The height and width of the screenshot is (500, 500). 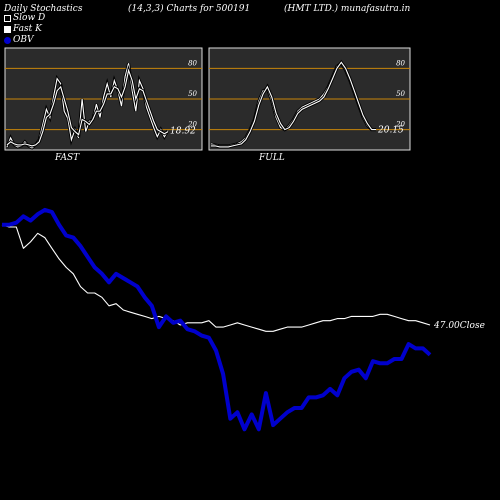 I want to click on legend-slow-d: Slow D, so click(x=24, y=18).